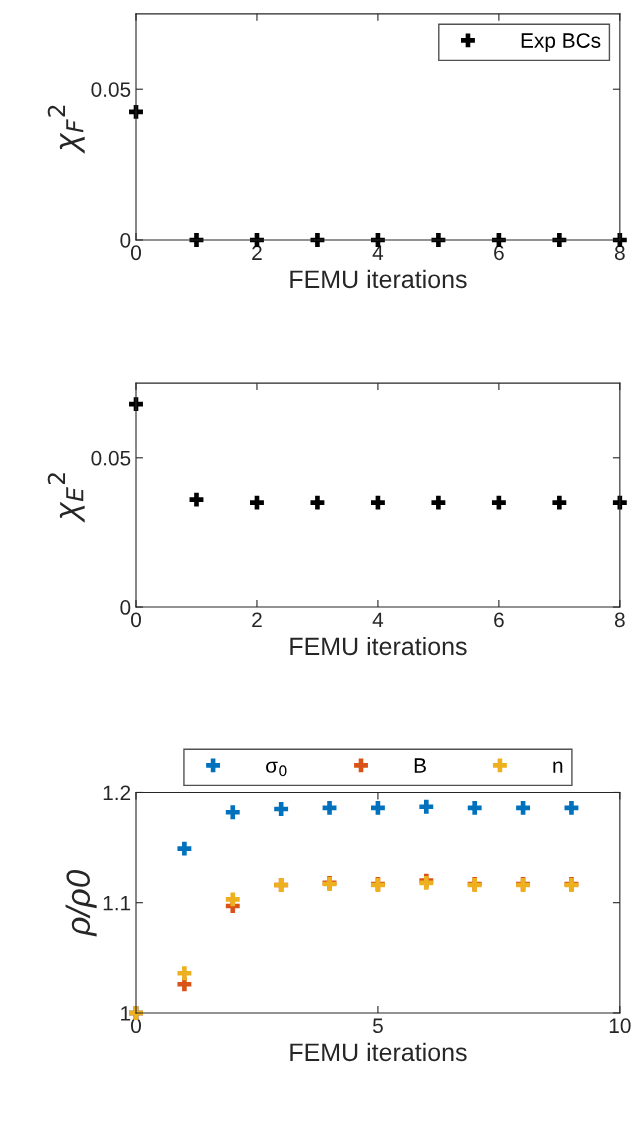 The height and width of the screenshot is (1125, 640). Describe the element at coordinates (81, 903) in the screenshot. I see `y-axis-title: ρ/ρ0` at that location.